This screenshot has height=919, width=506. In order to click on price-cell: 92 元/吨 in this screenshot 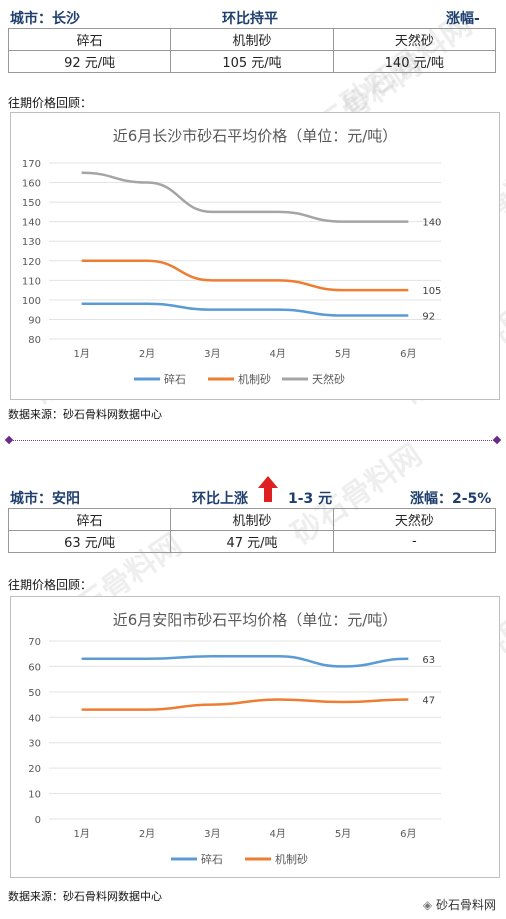, I will do `click(89, 61)`.